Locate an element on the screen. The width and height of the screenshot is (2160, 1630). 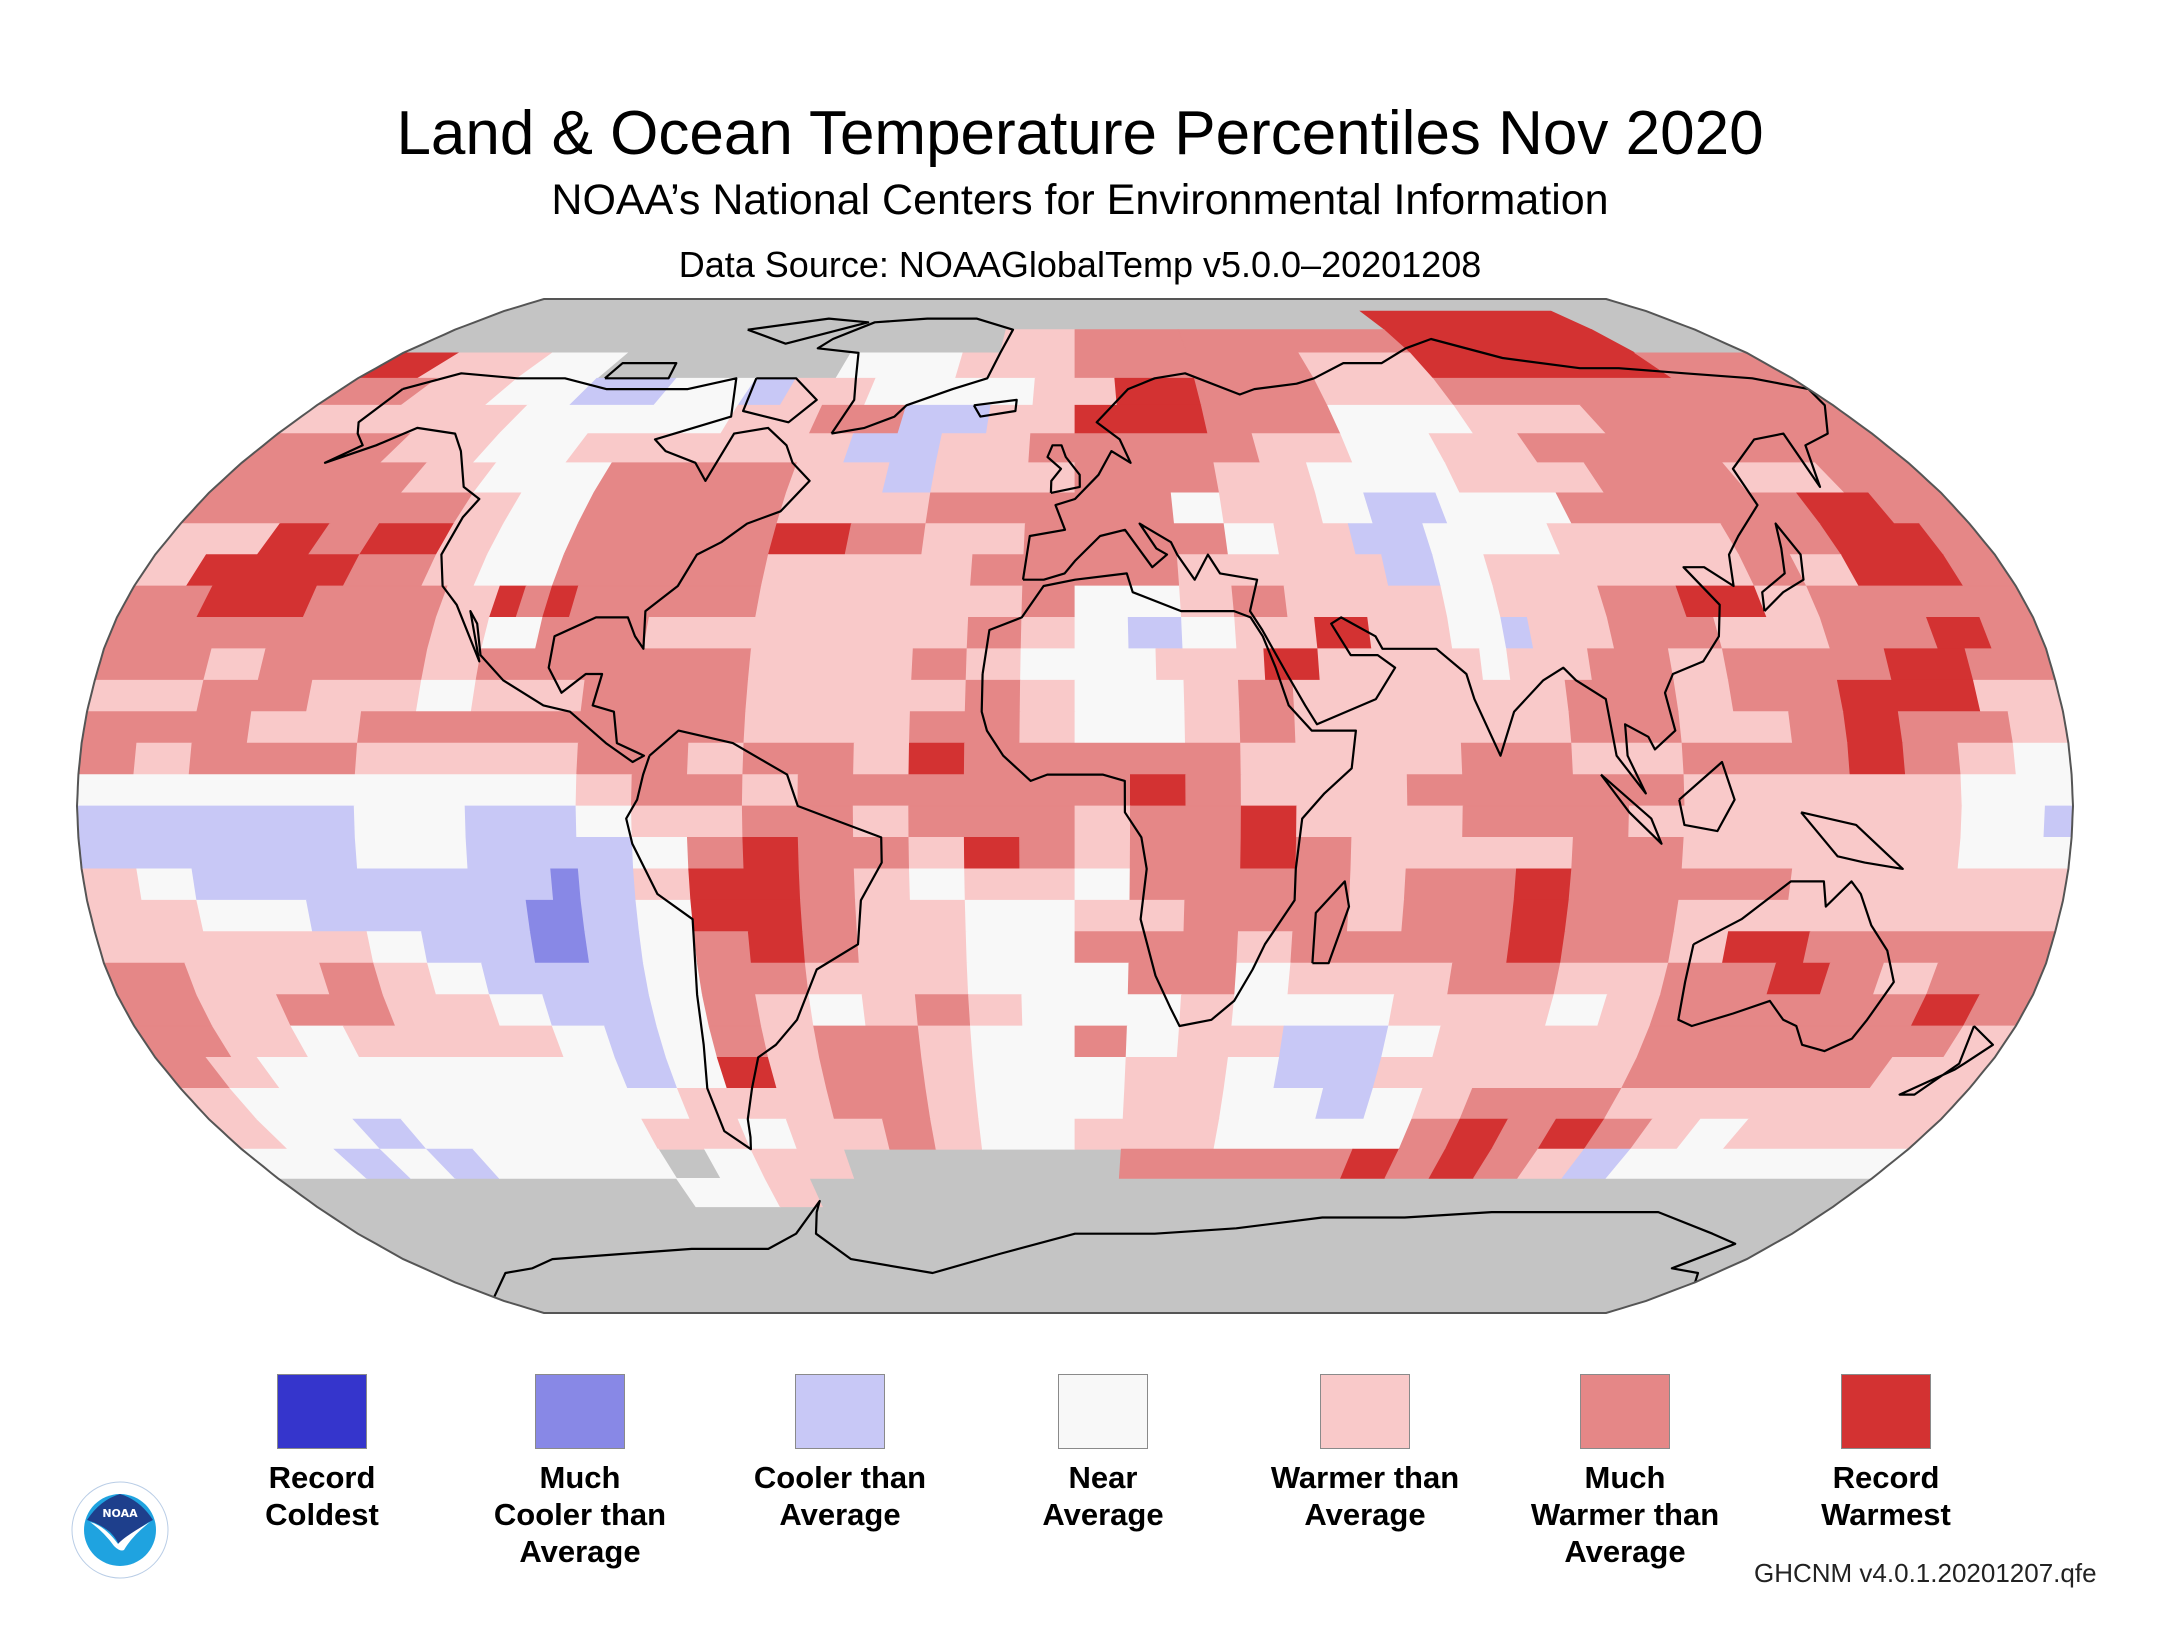
legend-label: Record Warmest is located at coordinates (1886, 1496).